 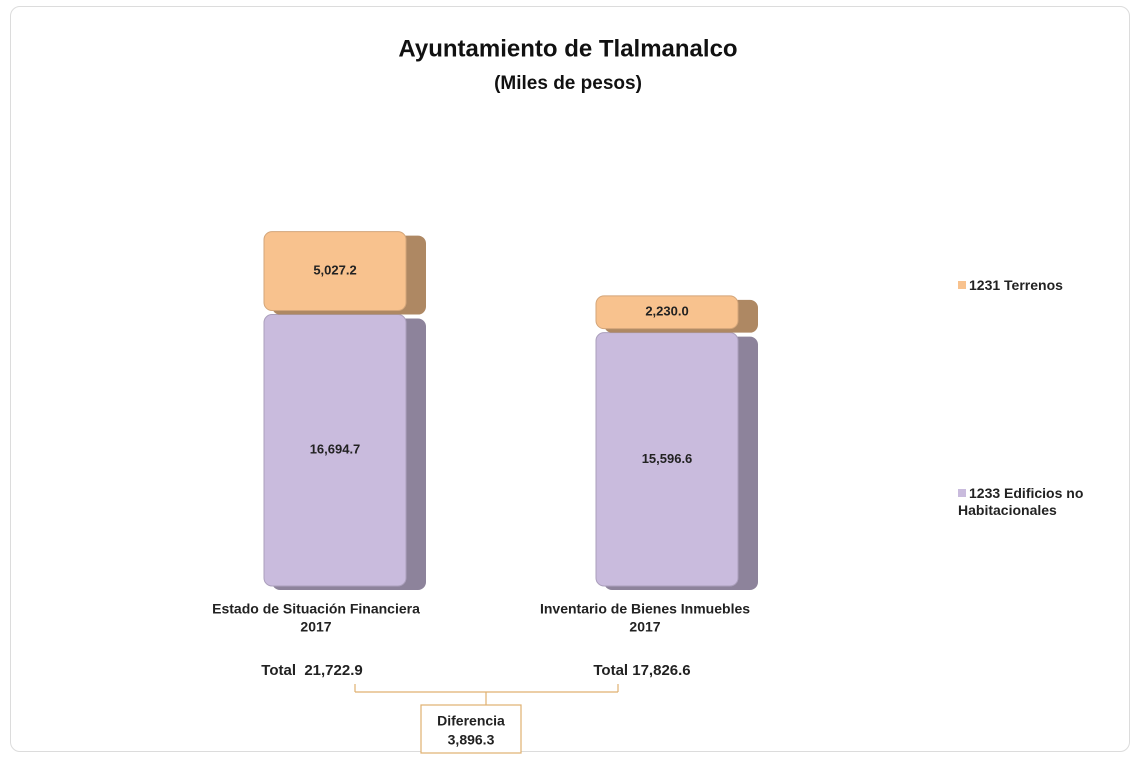 What do you see at coordinates (1021, 501) in the screenshot?
I see `legend-label: 1233 Edificios no Habitacionales` at bounding box center [1021, 501].